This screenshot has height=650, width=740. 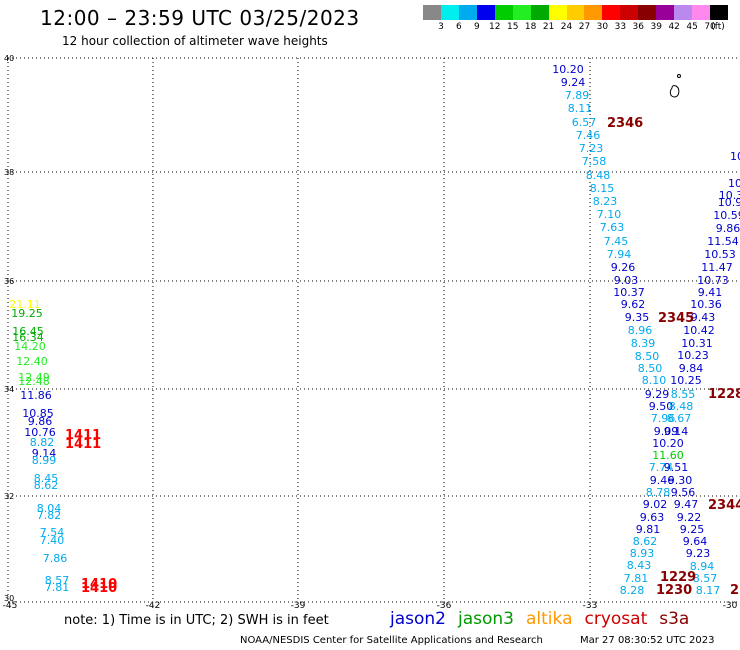 What do you see at coordinates (668, 455) in the screenshot?
I see `wave-height-value: 11.60` at bounding box center [668, 455].